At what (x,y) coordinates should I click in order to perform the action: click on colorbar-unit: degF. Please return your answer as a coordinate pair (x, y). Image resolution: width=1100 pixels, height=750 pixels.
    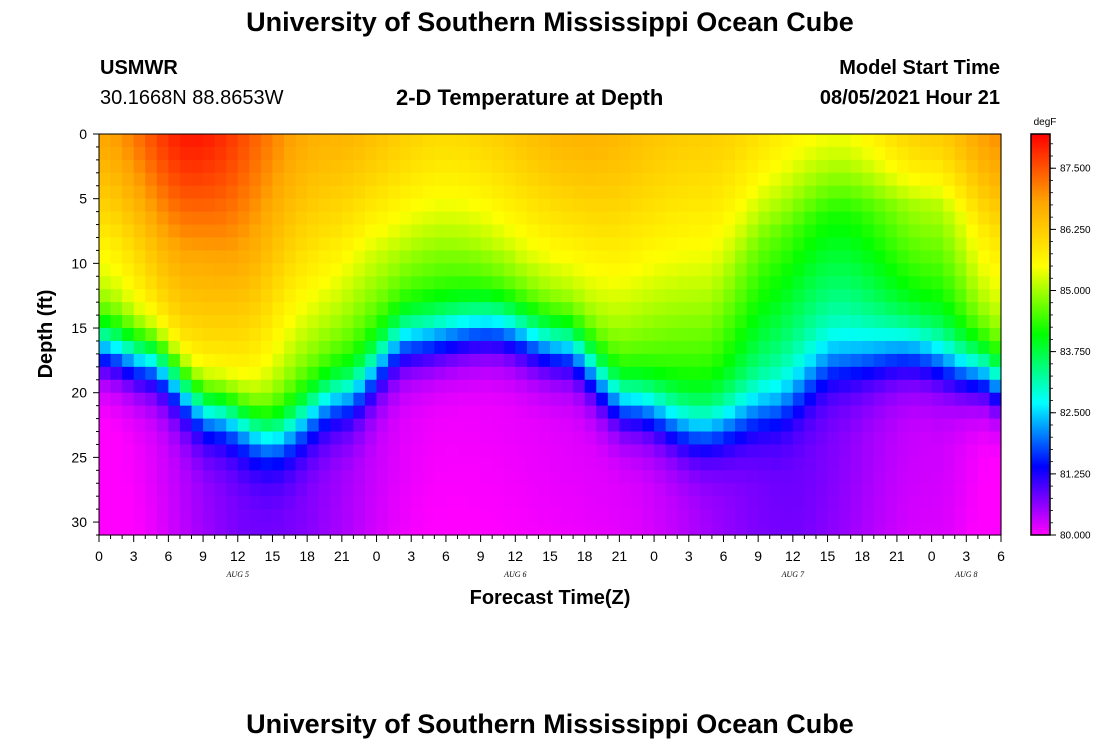
    Looking at the image, I should click on (1045, 122).